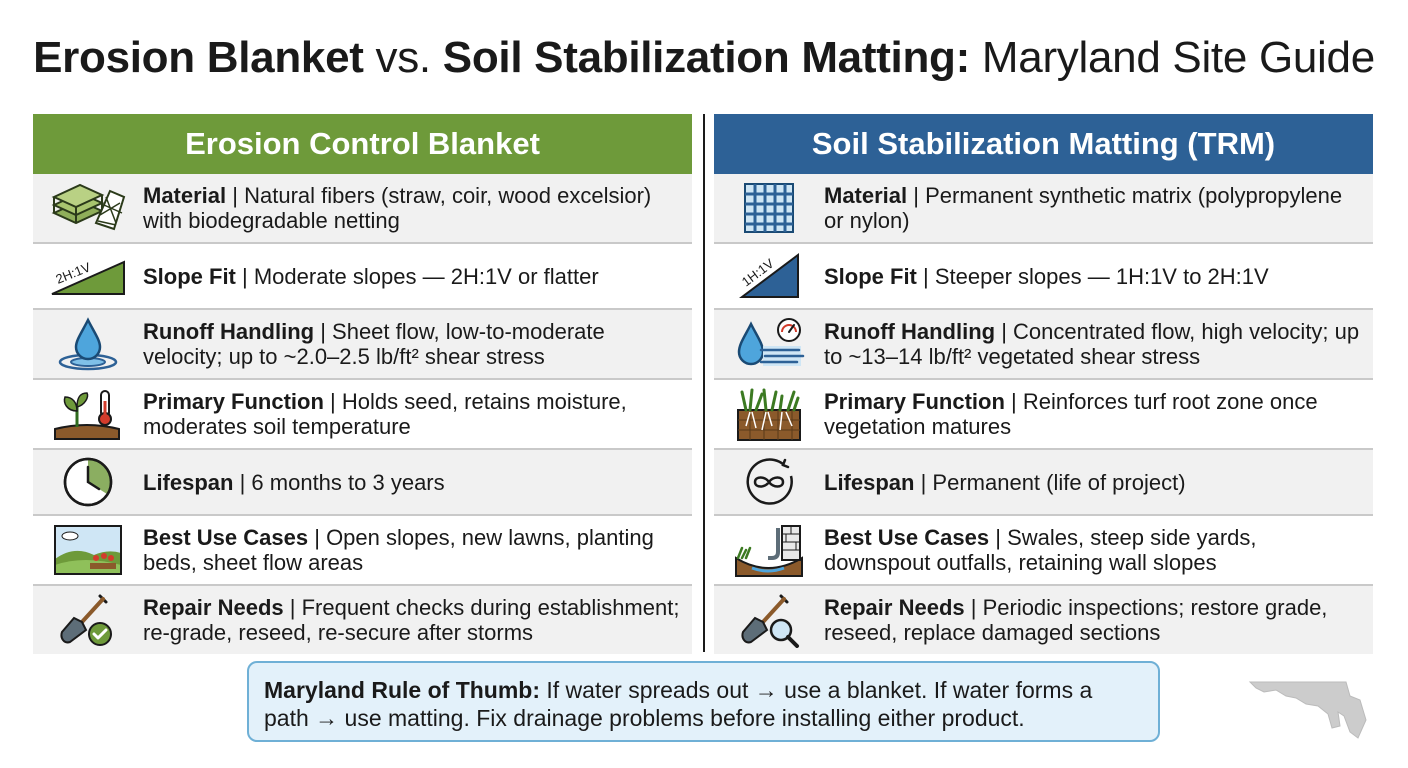 The width and height of the screenshot is (1408, 768). Describe the element at coordinates (1043, 144) in the screenshot. I see `matting-header: Soil Stabilization Matting (TRM)` at that location.